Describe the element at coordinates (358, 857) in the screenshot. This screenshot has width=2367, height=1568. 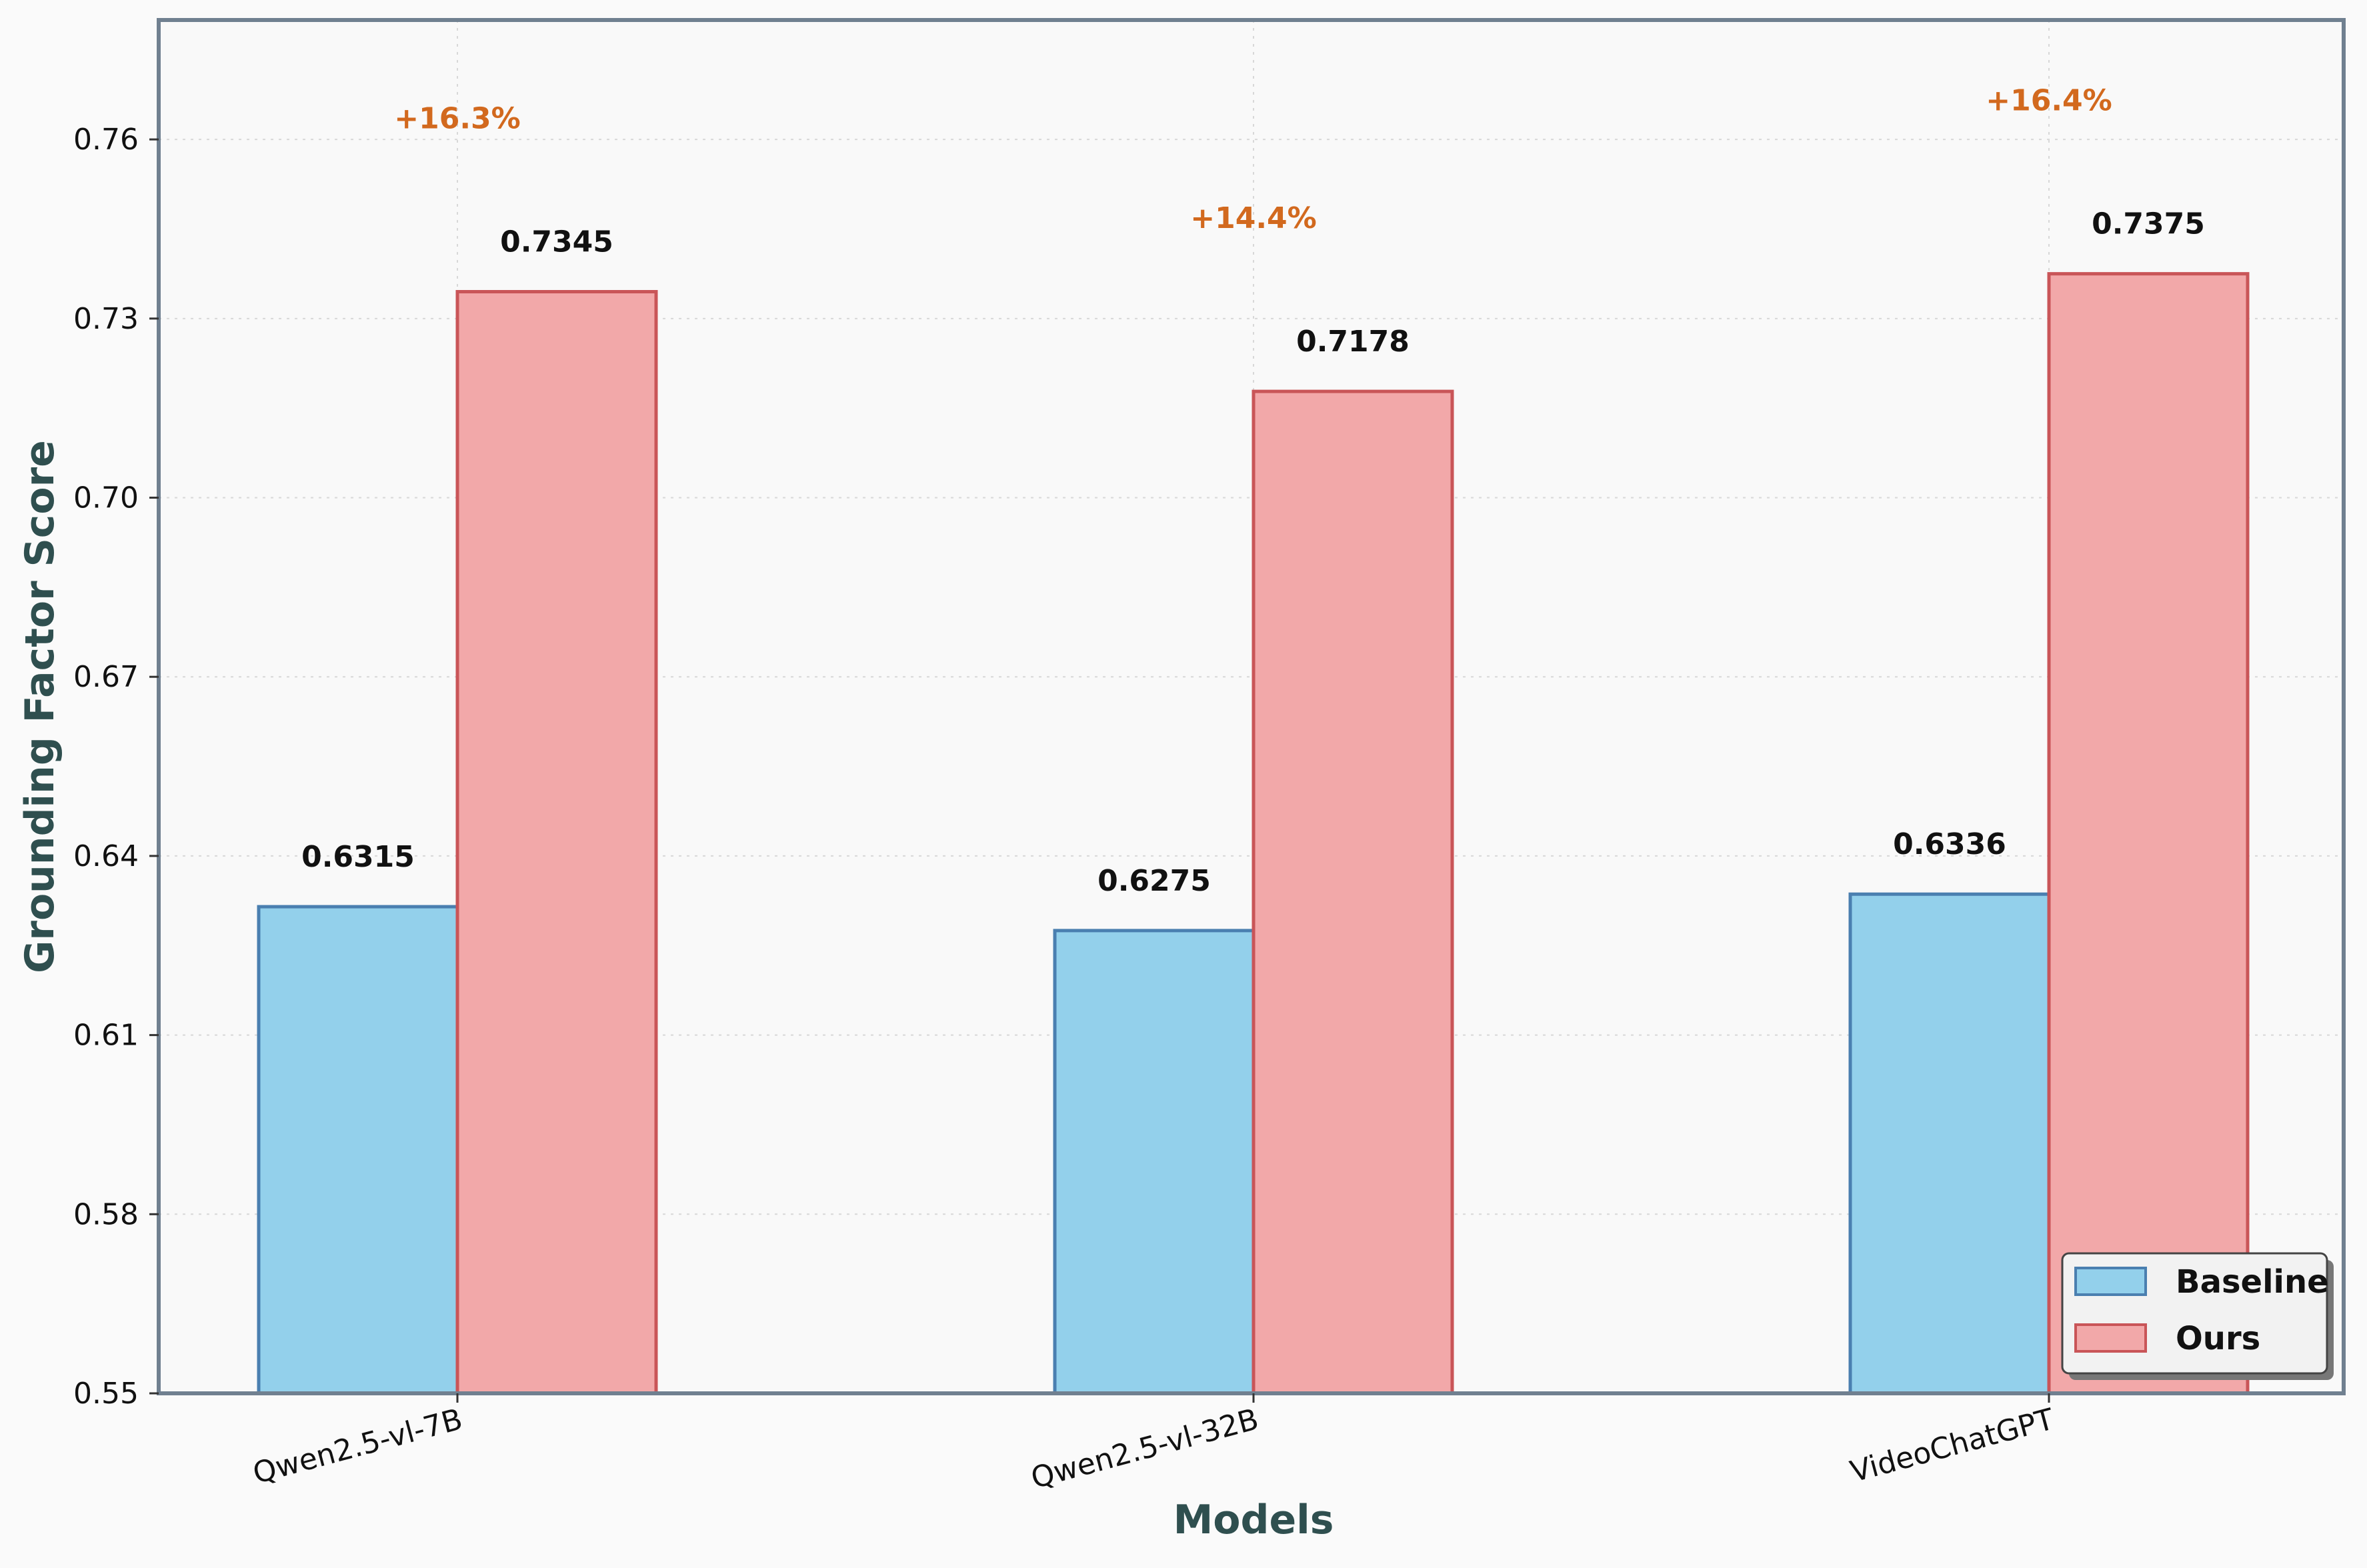
I see `value-label-baseline: 0.6315` at that location.